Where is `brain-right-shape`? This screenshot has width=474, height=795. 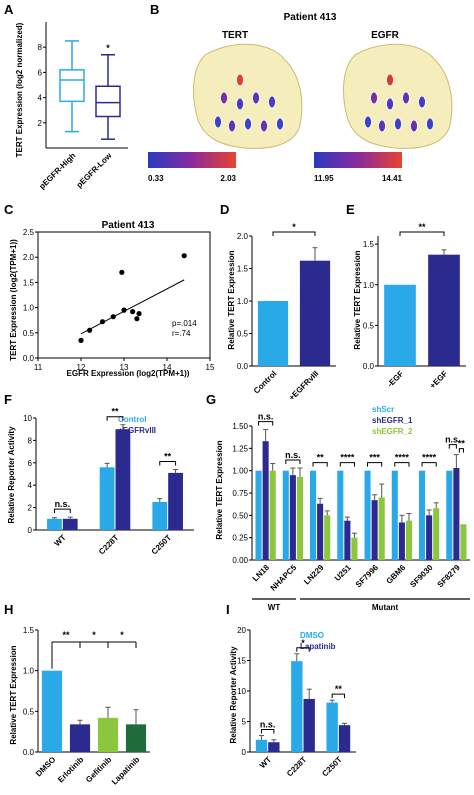 brain-right-shape is located at coordinates (398, 96).